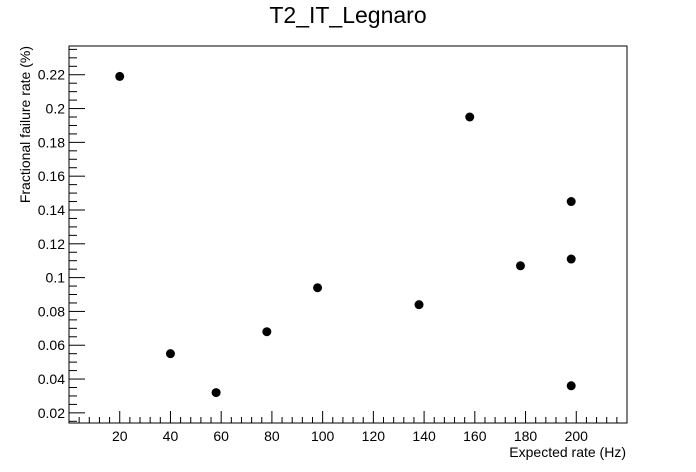  What do you see at coordinates (51, 413) in the screenshot?
I see `y-tick-label: 0.02` at bounding box center [51, 413].